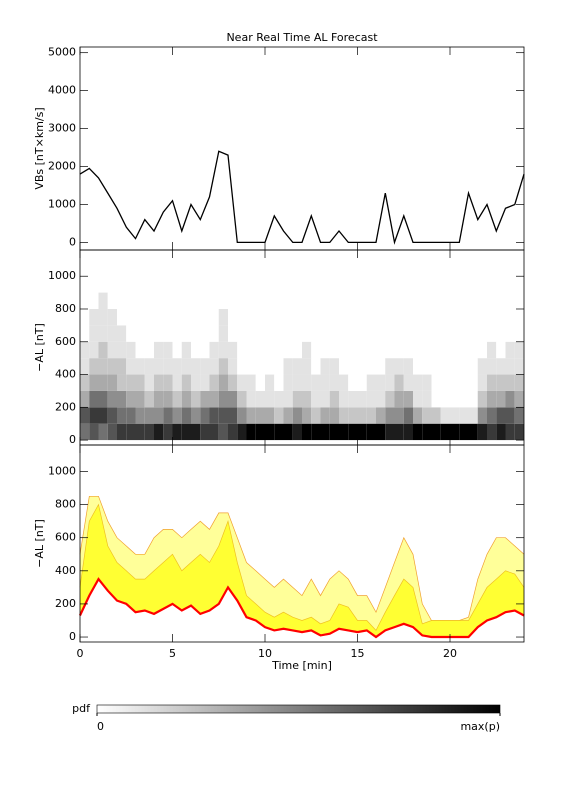 The height and width of the screenshot is (792, 576). What do you see at coordinates (62, 52) in the screenshot?
I see `y-tick-label: 5000` at bounding box center [62, 52].